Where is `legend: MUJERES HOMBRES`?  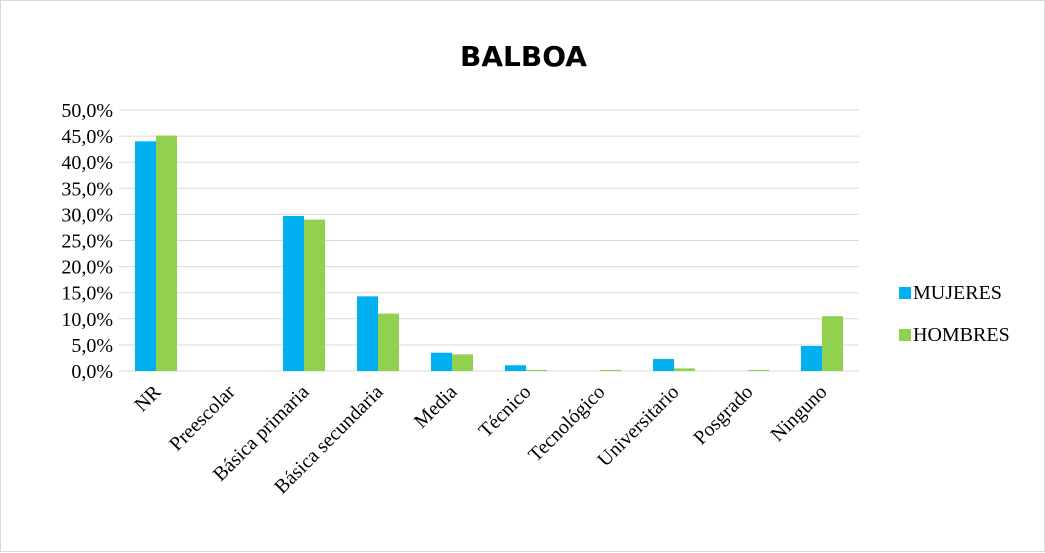
legend: MUJERES HOMBRES is located at coordinates (954, 314).